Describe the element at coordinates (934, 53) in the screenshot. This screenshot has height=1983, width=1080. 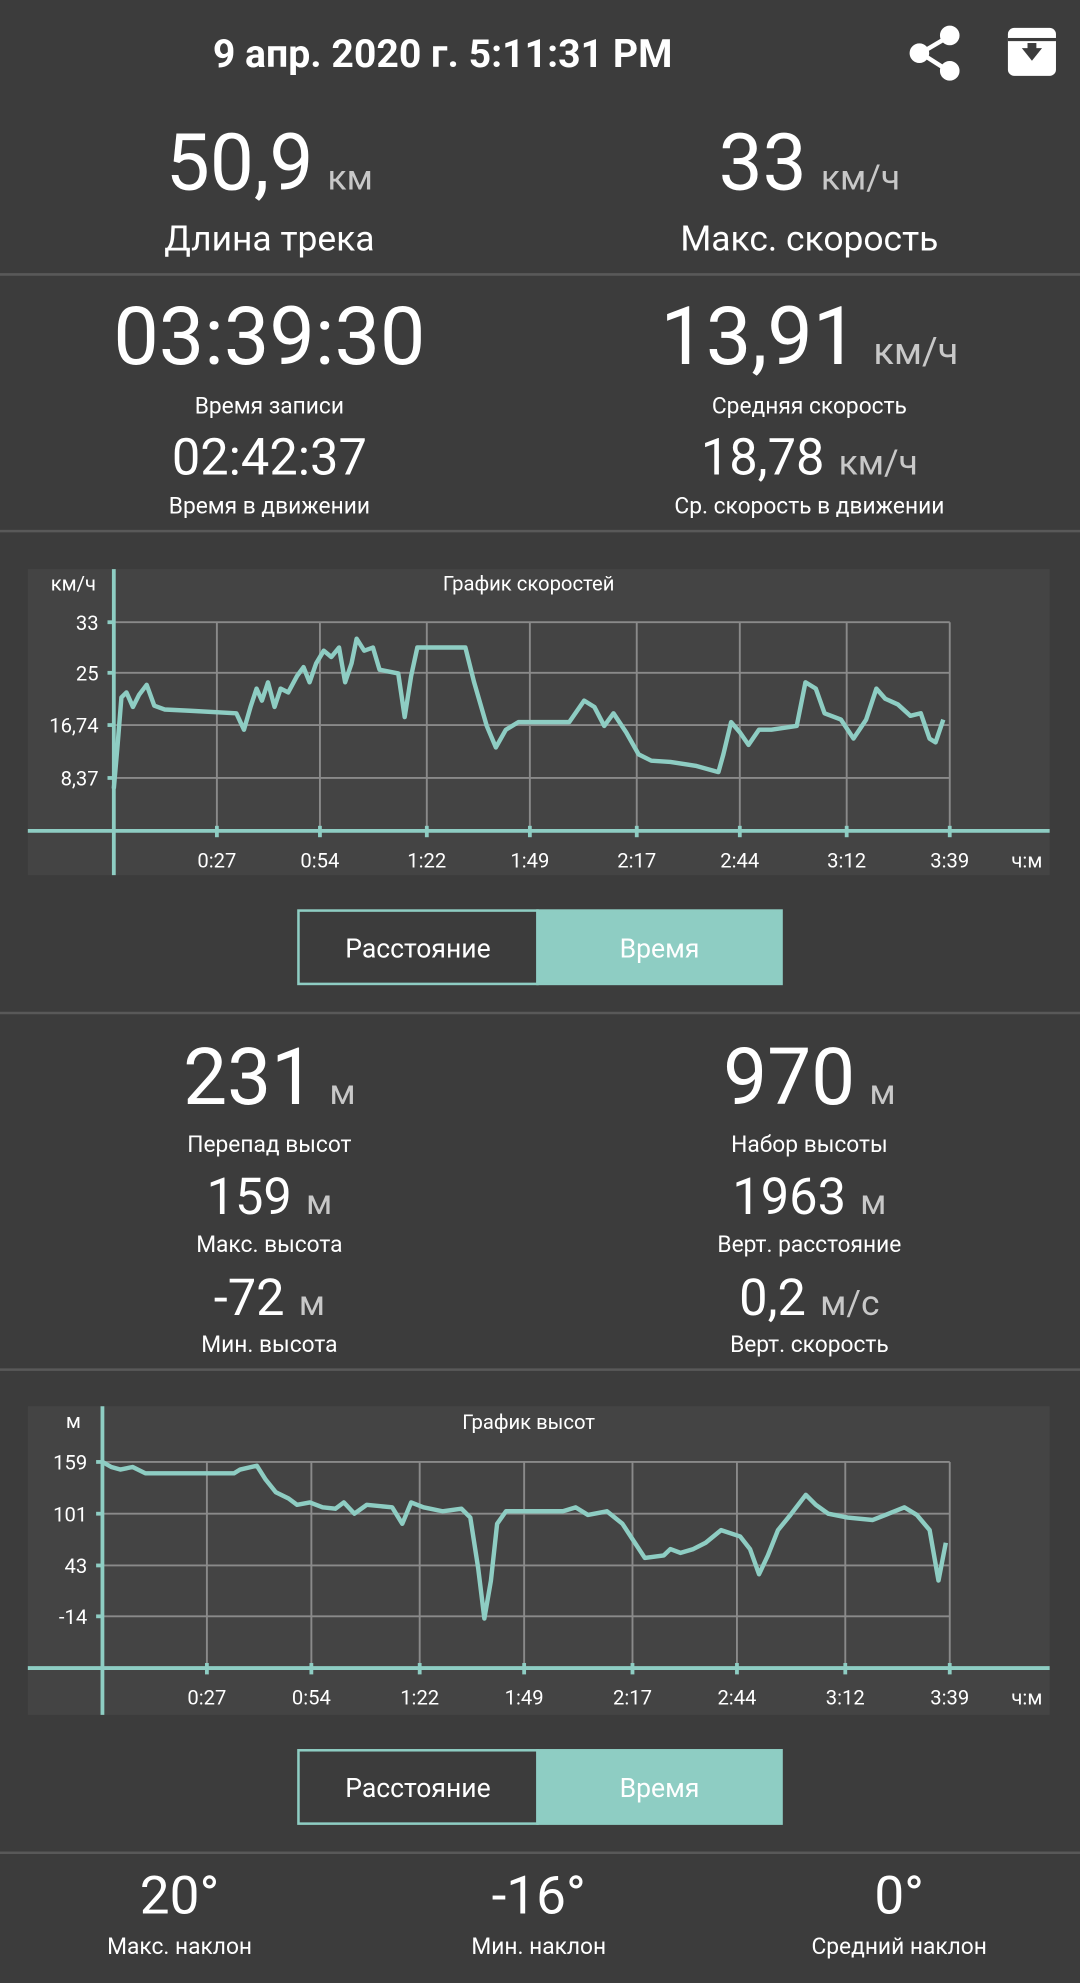
I see `share-button` at that location.